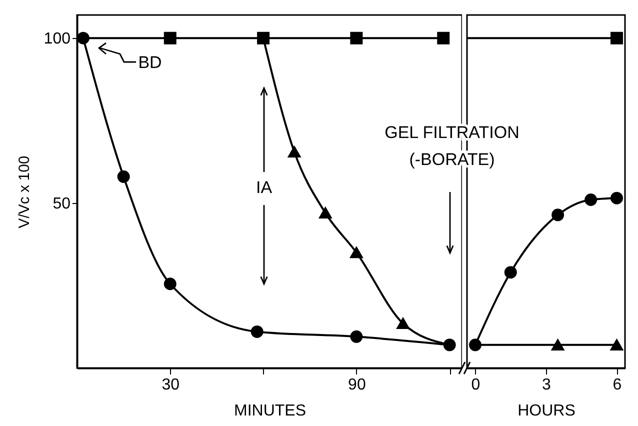 This screenshot has height=426, width=638. Describe the element at coordinates (357, 385) in the screenshot. I see `x-tick-label: 90` at that location.